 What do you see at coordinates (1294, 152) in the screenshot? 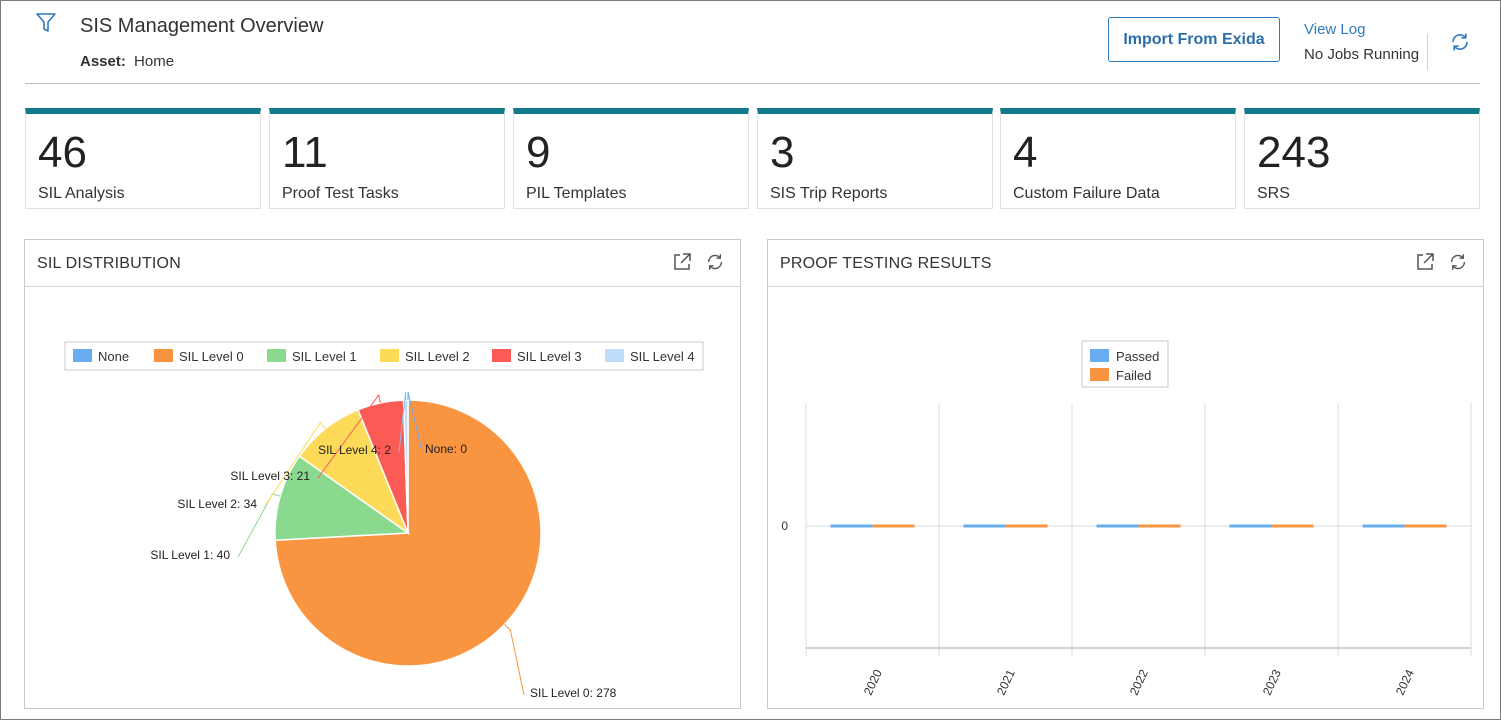
I see `tile-count: 243` at bounding box center [1294, 152].